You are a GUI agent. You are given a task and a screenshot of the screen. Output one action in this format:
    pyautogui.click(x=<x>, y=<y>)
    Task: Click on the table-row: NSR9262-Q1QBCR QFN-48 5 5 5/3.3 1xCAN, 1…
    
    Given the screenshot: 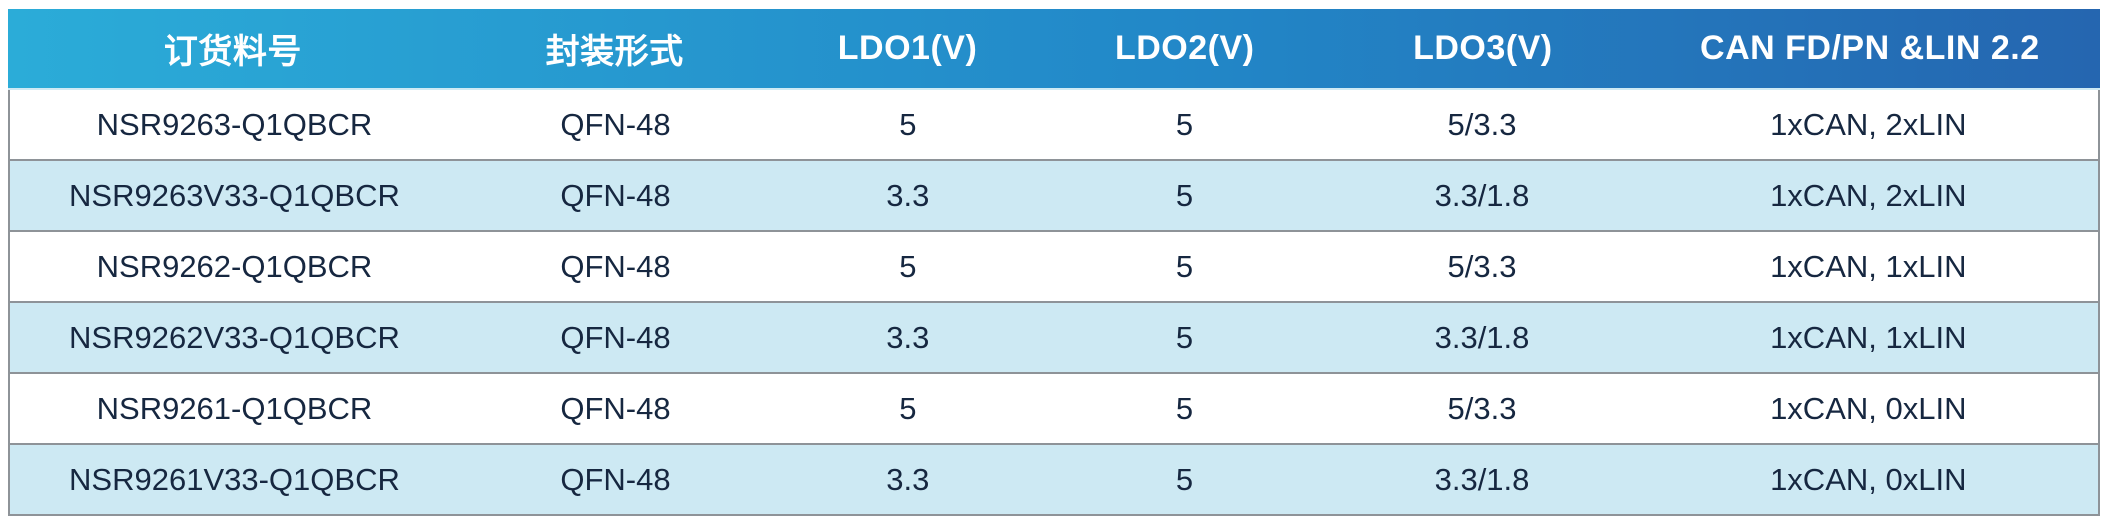 What is the action you would take?
    pyautogui.click(x=1054, y=265)
    